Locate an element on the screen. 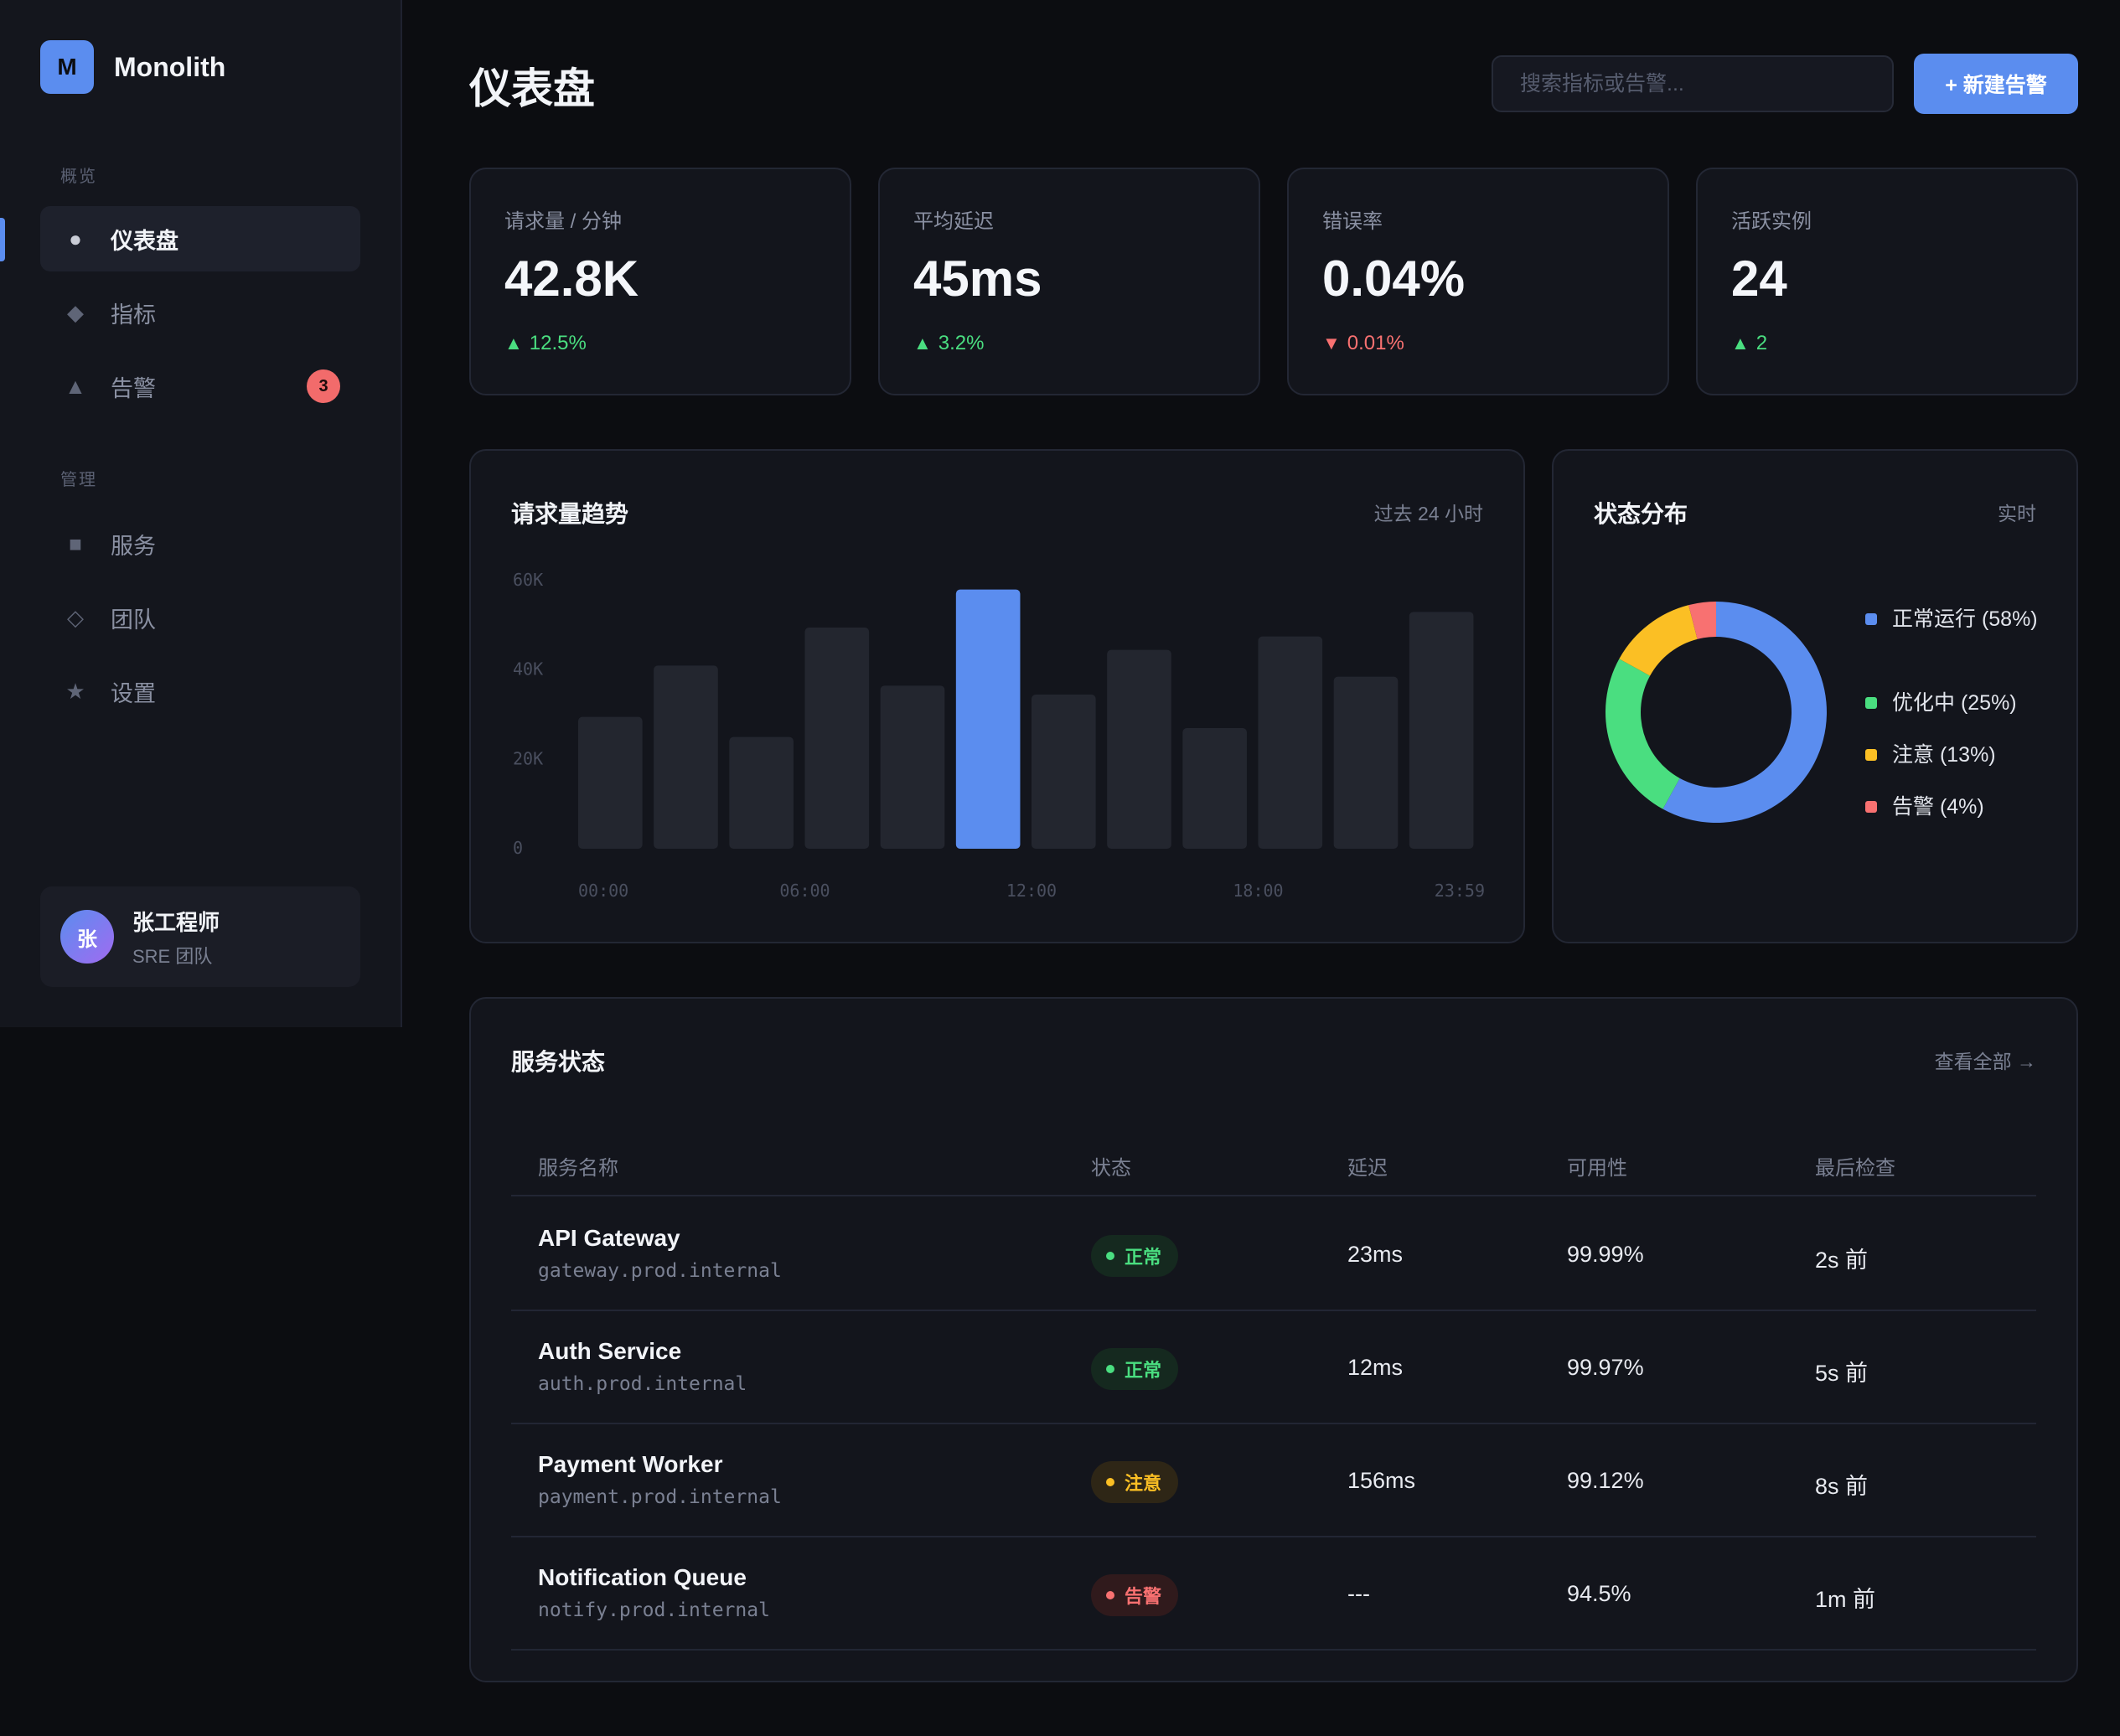 This screenshot has height=1736, width=2120. legend-label: 注意 (13%) is located at coordinates (1944, 755).